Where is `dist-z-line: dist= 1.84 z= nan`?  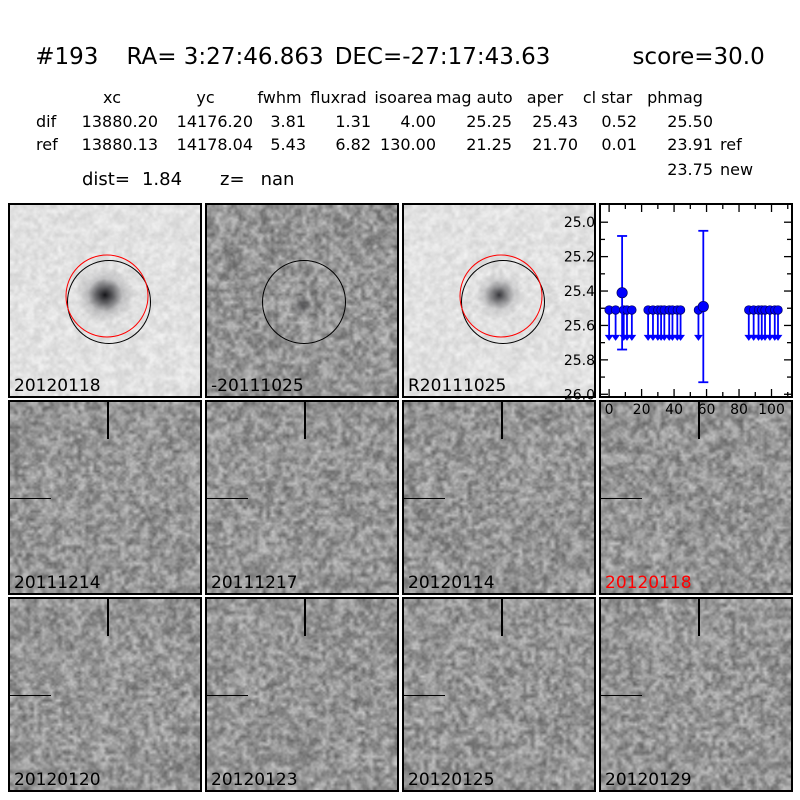 dist-z-line: dist= 1.84 z= nan is located at coordinates (188, 179).